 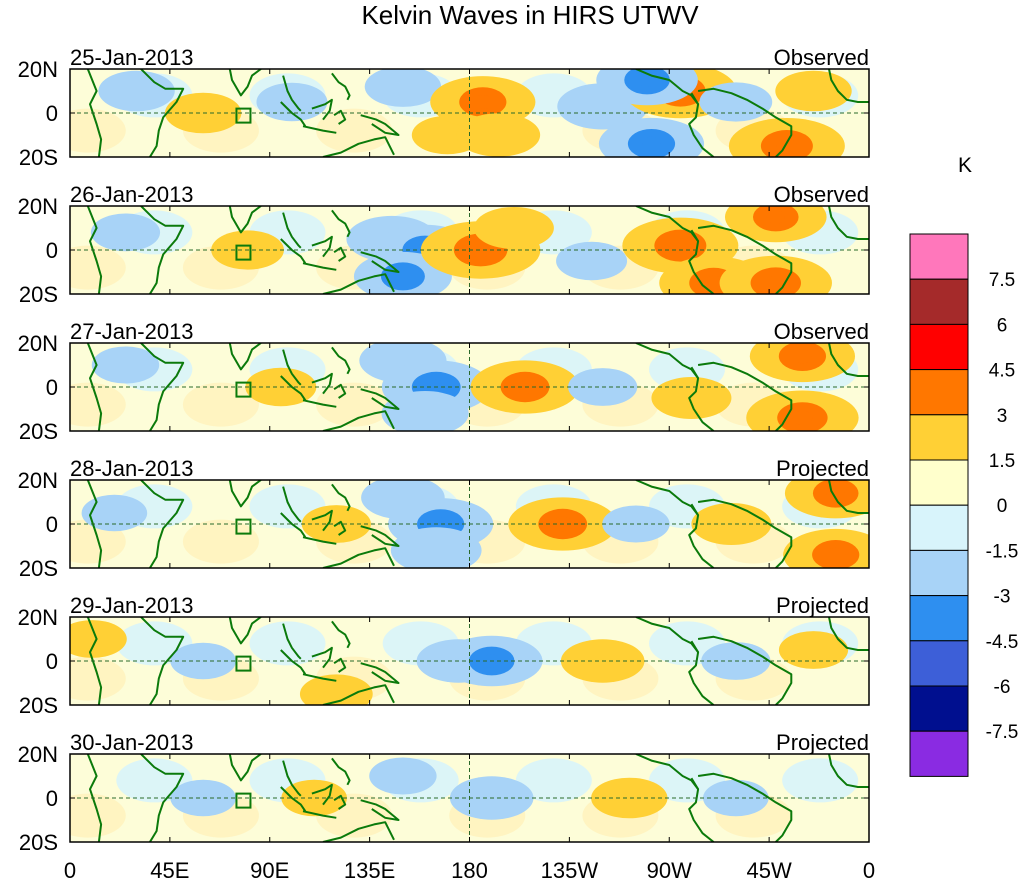 I want to click on panel-date-label: 26-Jan-2013, so click(x=132, y=194).